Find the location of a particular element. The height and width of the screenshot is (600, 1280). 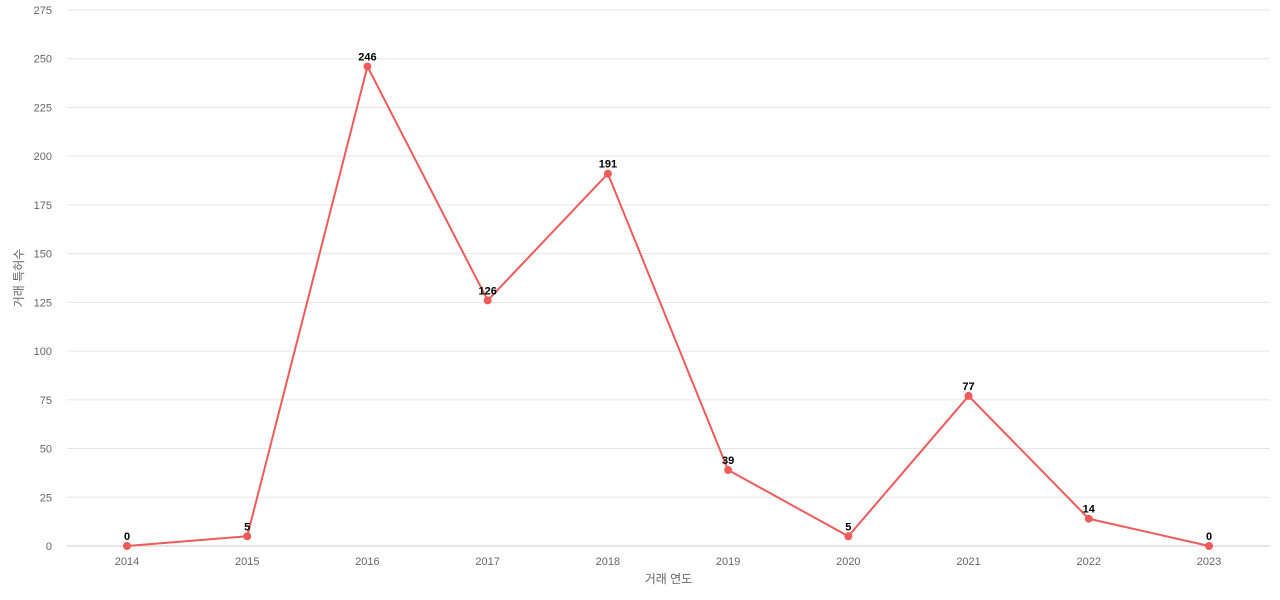

x-tick-label: 2018 is located at coordinates (608, 562).